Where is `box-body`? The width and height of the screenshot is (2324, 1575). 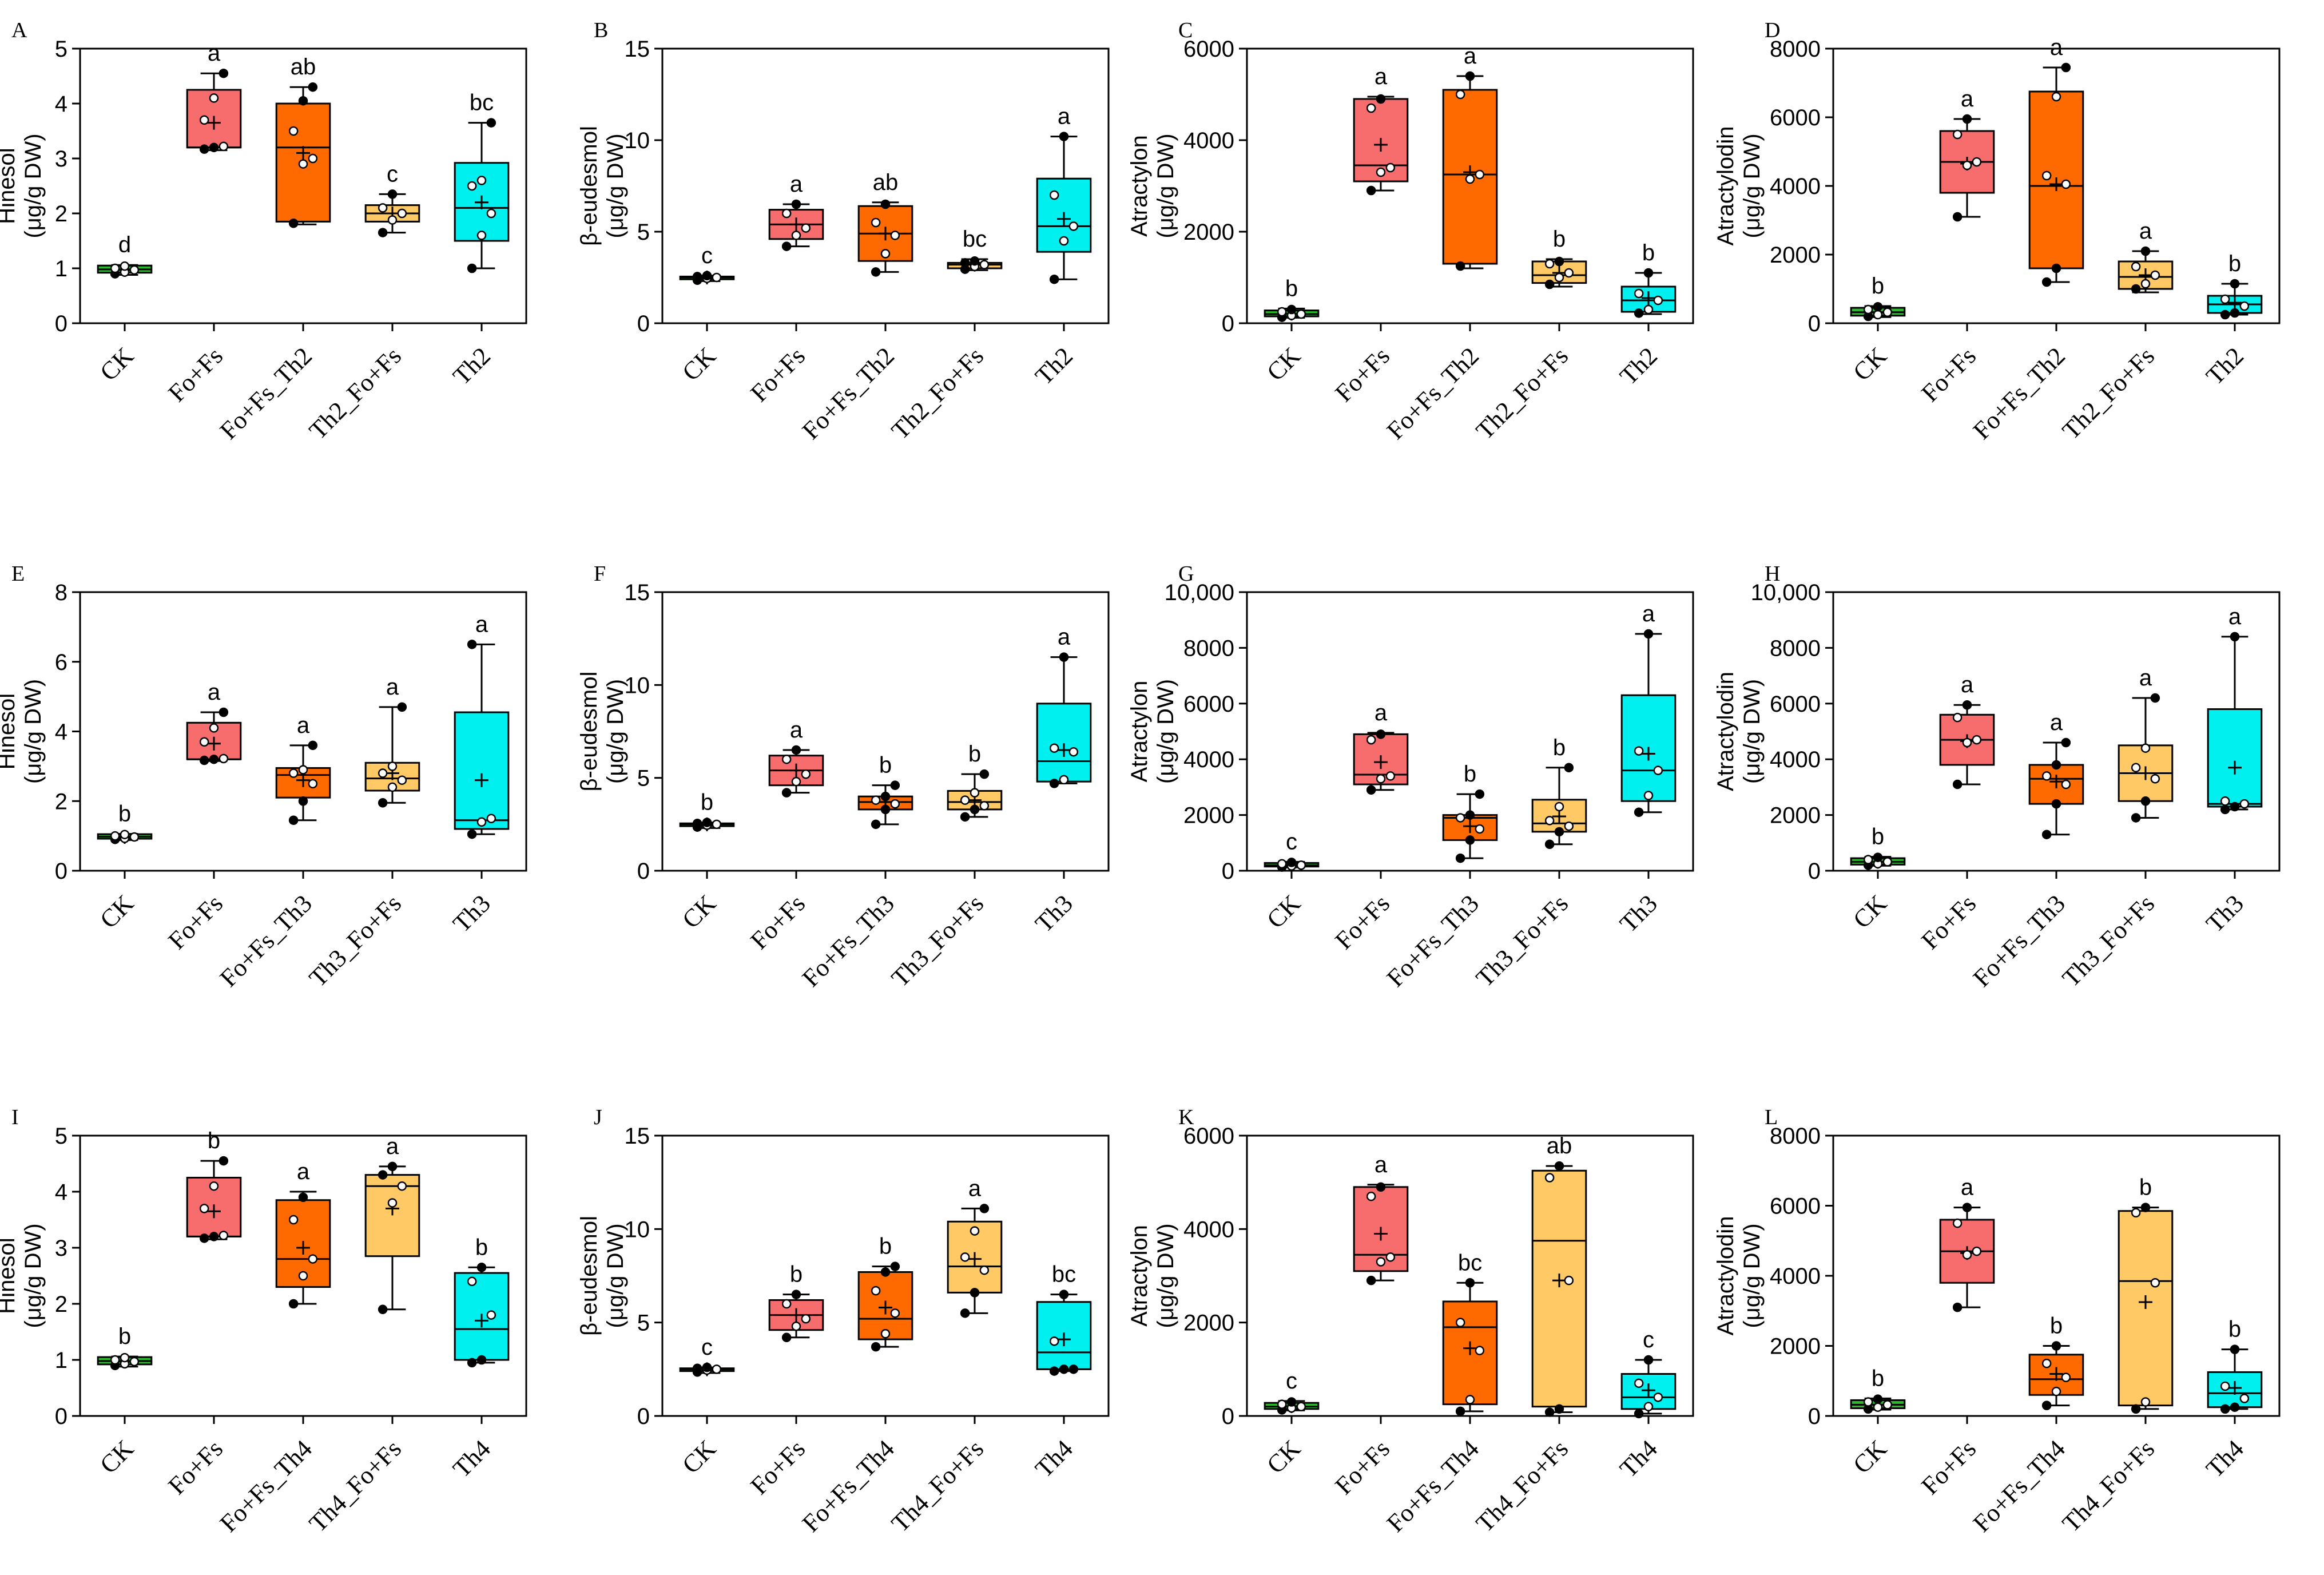 box-body is located at coordinates (1064, 743).